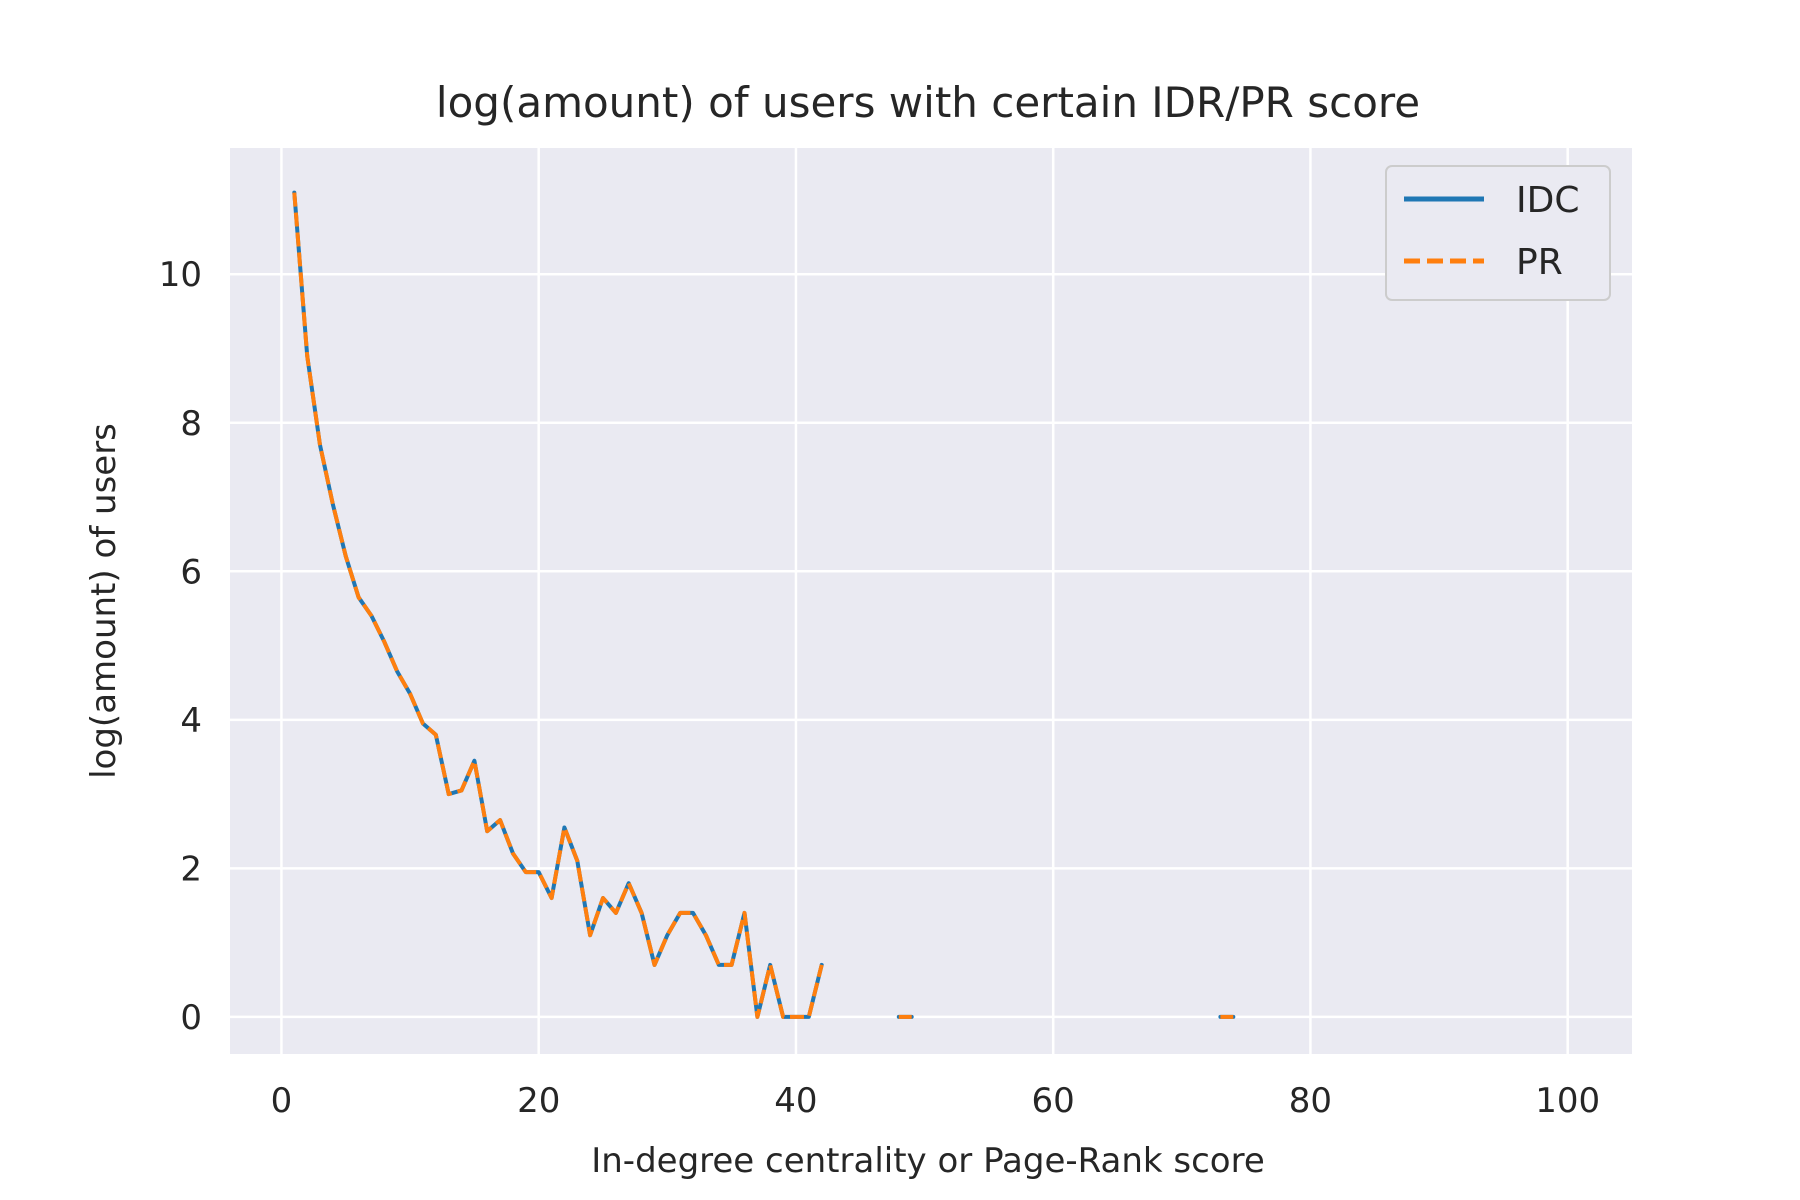 This screenshot has height=1200, width=1800. I want to click on y-tick-label: 0, so click(191, 1018).